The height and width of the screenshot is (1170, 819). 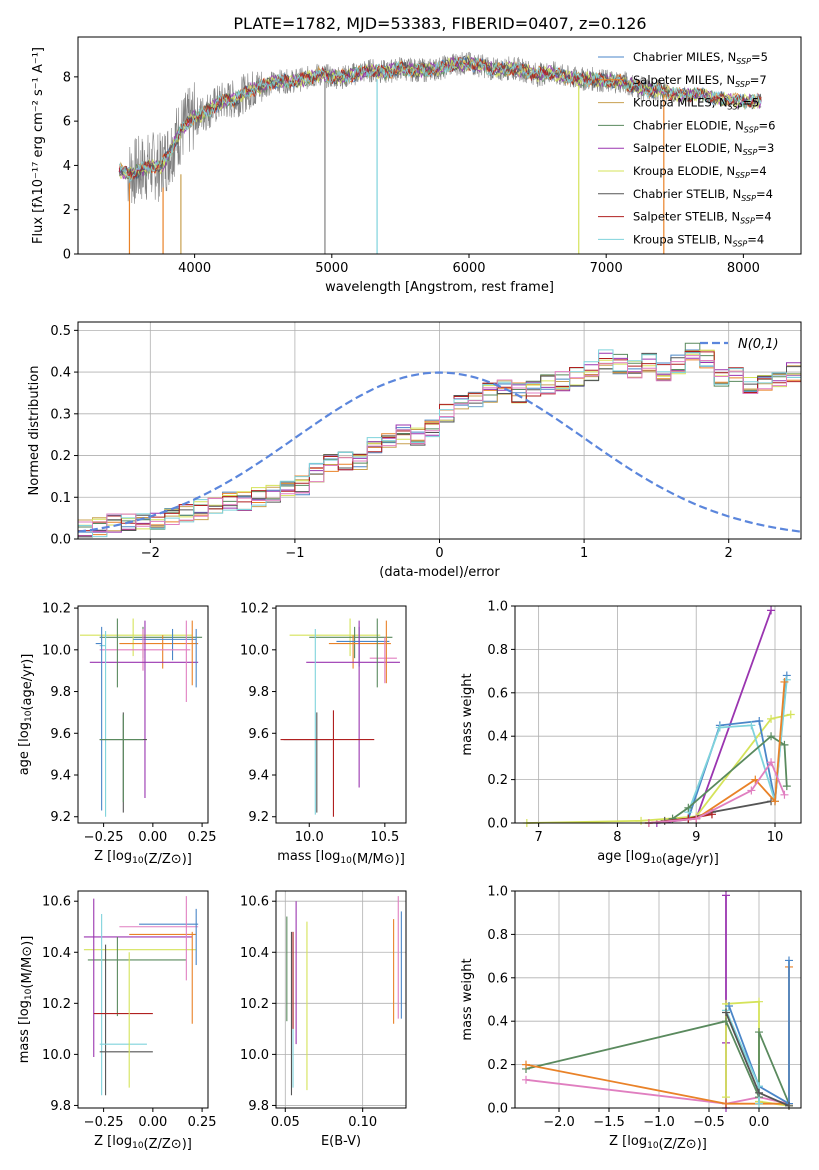 I want to click on x-tick-label: 8, so click(x=617, y=837).